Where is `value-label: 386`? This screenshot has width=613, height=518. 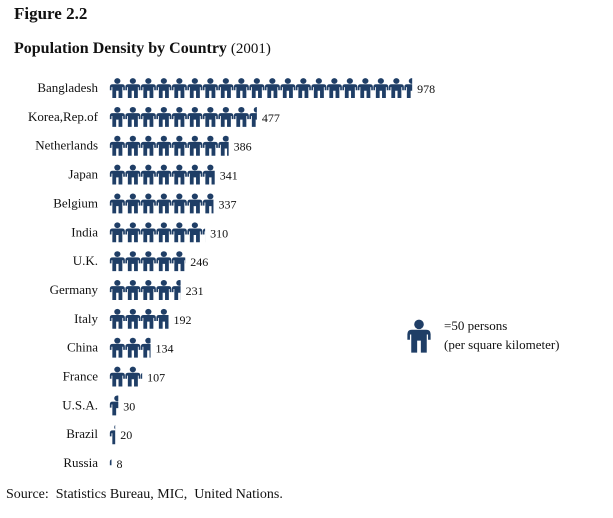
value-label: 386 is located at coordinates (243, 147).